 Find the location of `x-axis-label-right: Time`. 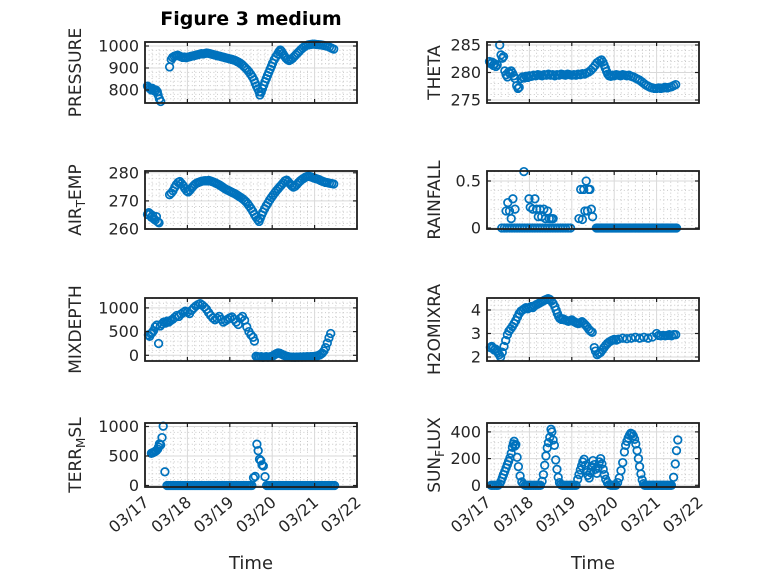

x-axis-label-right: Time is located at coordinates (593, 563).